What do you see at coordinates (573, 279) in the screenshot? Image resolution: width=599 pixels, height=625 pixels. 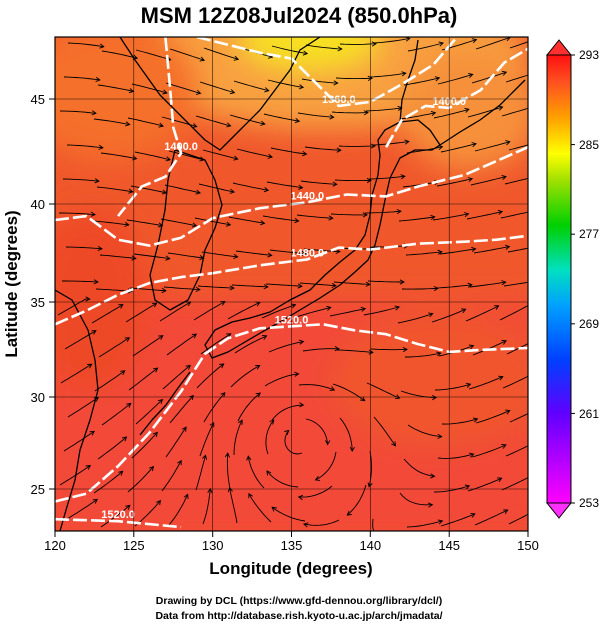 I see `colorbar-tick-marks` at bounding box center [573, 279].